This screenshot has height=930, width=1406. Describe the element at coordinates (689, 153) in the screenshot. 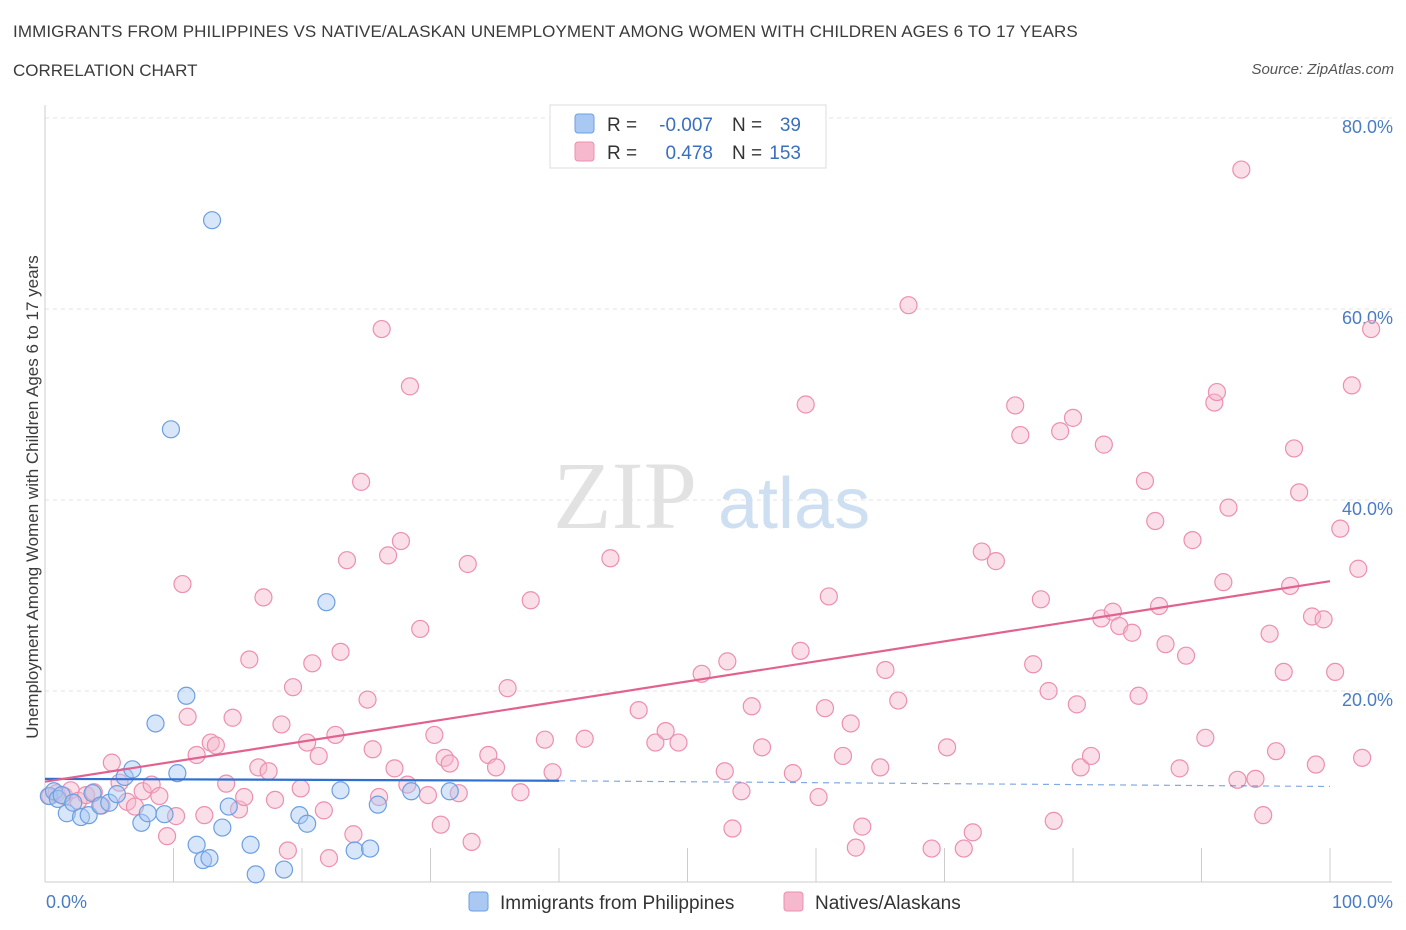

I see `legend-r-value-2: 0.478` at that location.